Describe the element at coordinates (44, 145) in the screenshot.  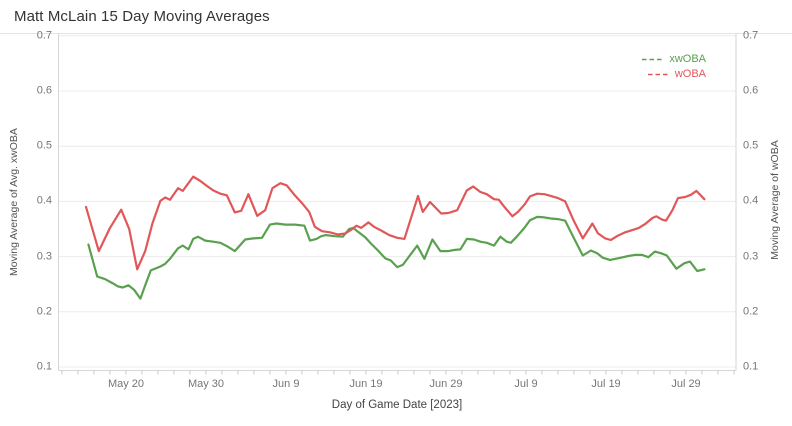
I see `y-tick-label-left: 0.5` at that location.